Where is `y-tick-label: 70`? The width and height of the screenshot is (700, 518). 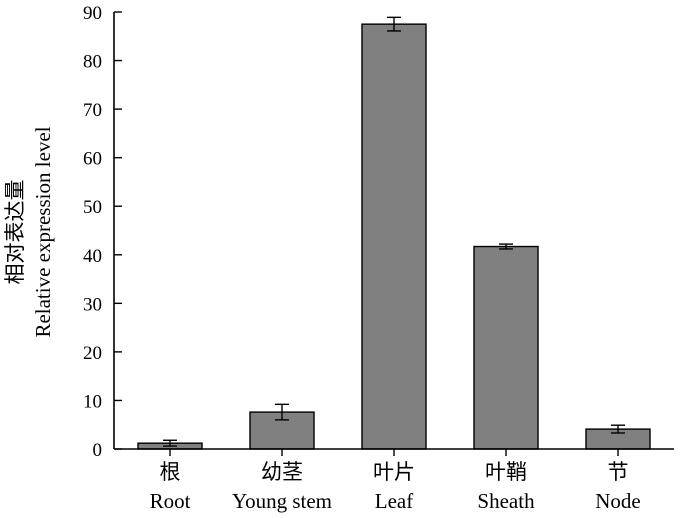
y-tick-label: 70 is located at coordinates (92, 110).